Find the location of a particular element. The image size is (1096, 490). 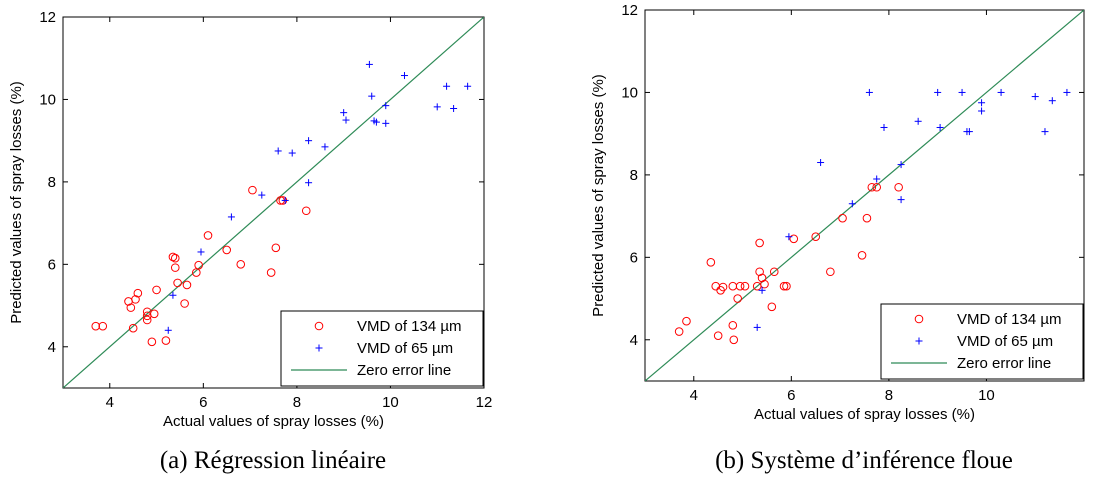

x-tick-label: 4 is located at coordinates (694, 395).